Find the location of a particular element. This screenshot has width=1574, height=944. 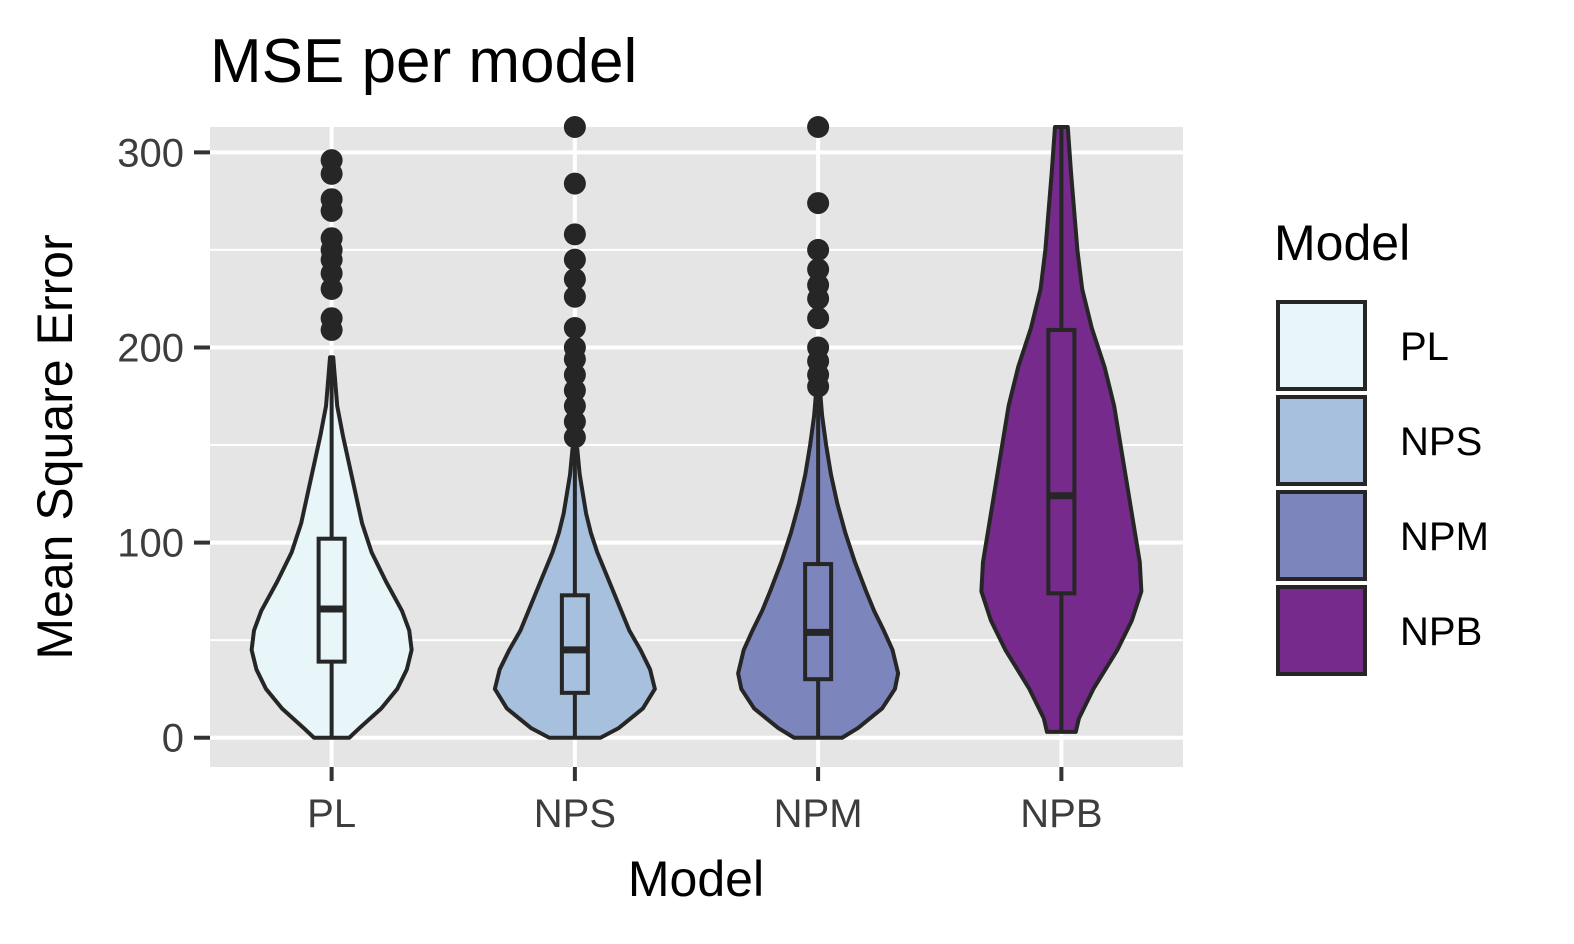

violin-pl is located at coordinates (331, 444).